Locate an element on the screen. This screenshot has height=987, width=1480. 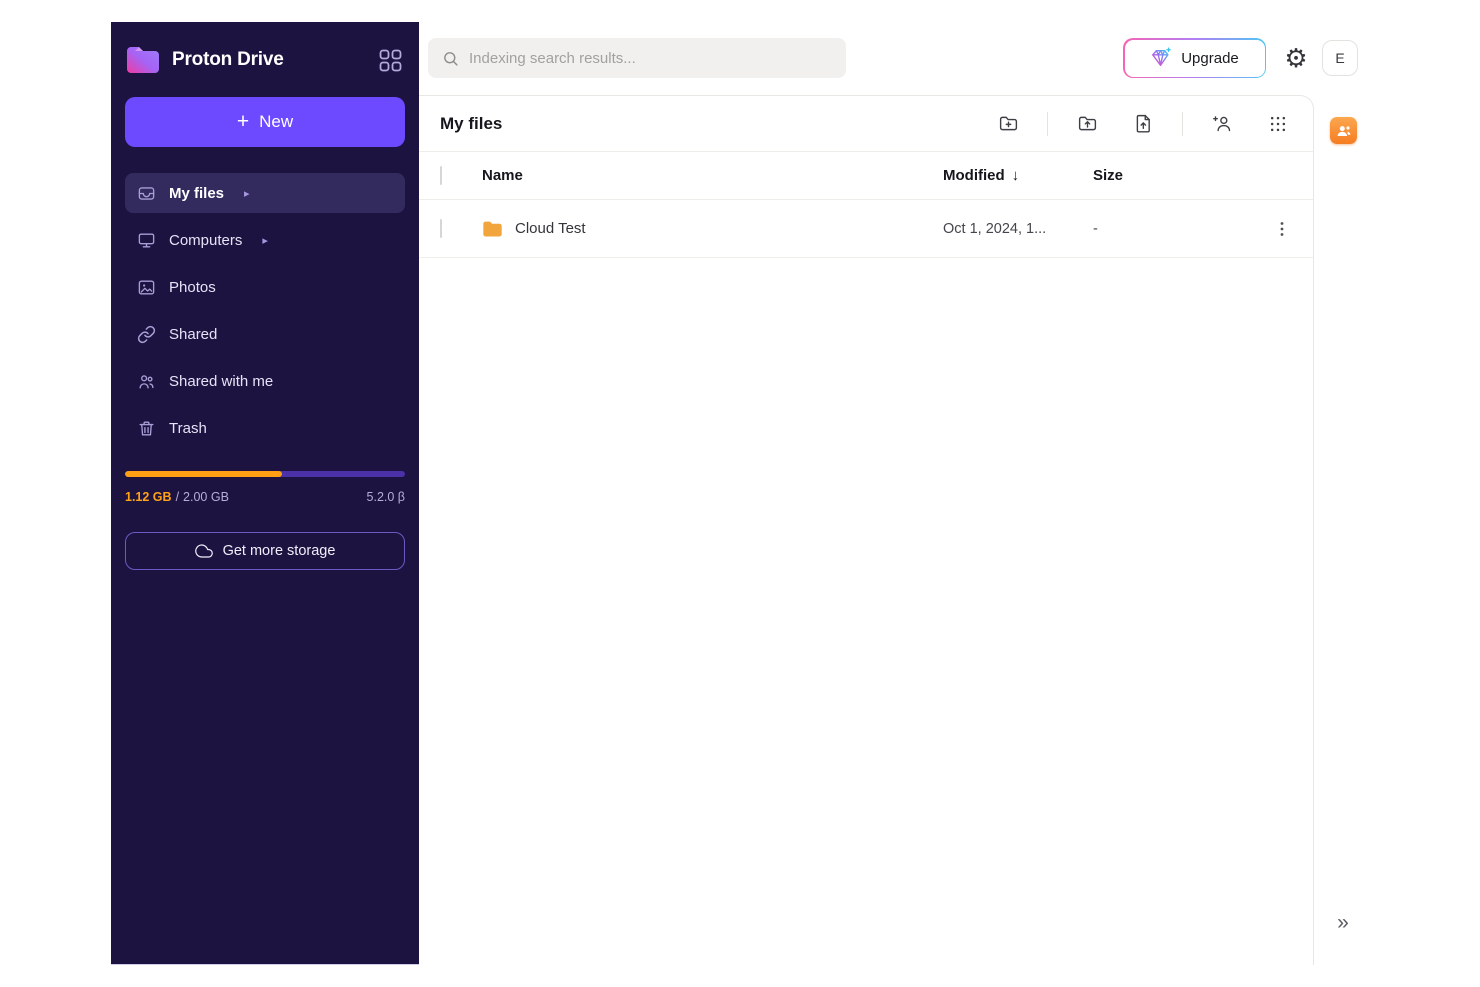
upgrade-button: Upgrade is located at coordinates (1194, 58).